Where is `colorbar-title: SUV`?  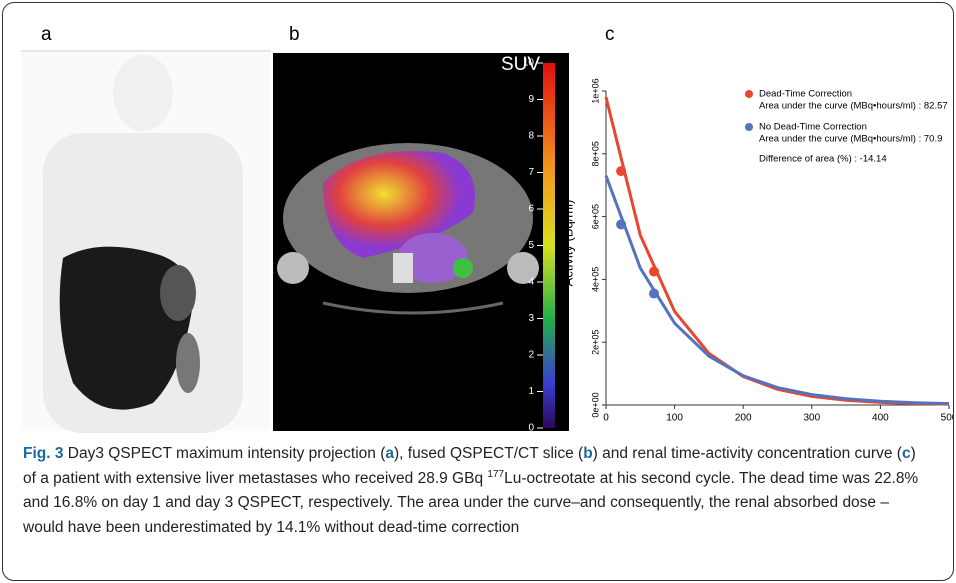
colorbar-title: SUV is located at coordinates (520, 64).